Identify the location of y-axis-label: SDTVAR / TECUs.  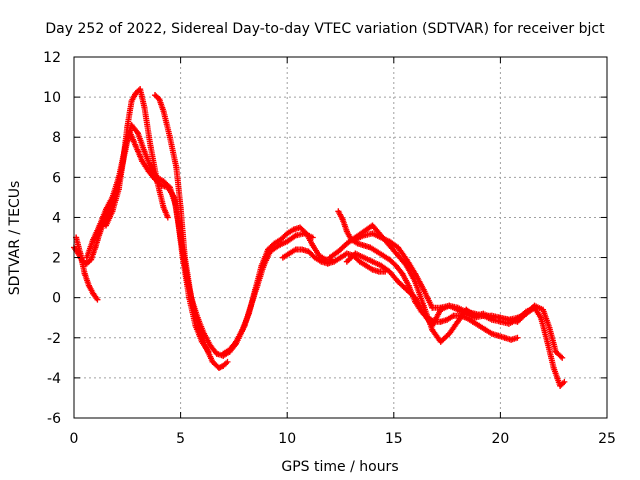
(15, 238).